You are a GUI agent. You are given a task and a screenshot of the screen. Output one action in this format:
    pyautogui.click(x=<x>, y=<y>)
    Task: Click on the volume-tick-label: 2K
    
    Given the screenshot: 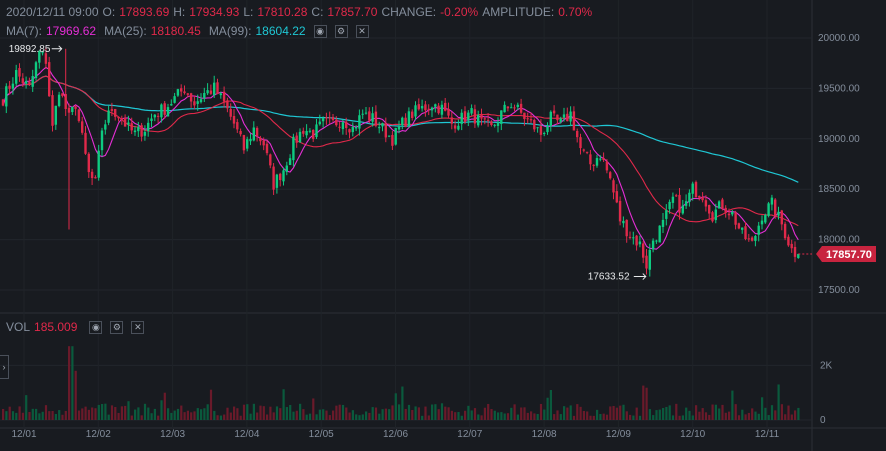 What is the action you would take?
    pyautogui.click(x=826, y=365)
    